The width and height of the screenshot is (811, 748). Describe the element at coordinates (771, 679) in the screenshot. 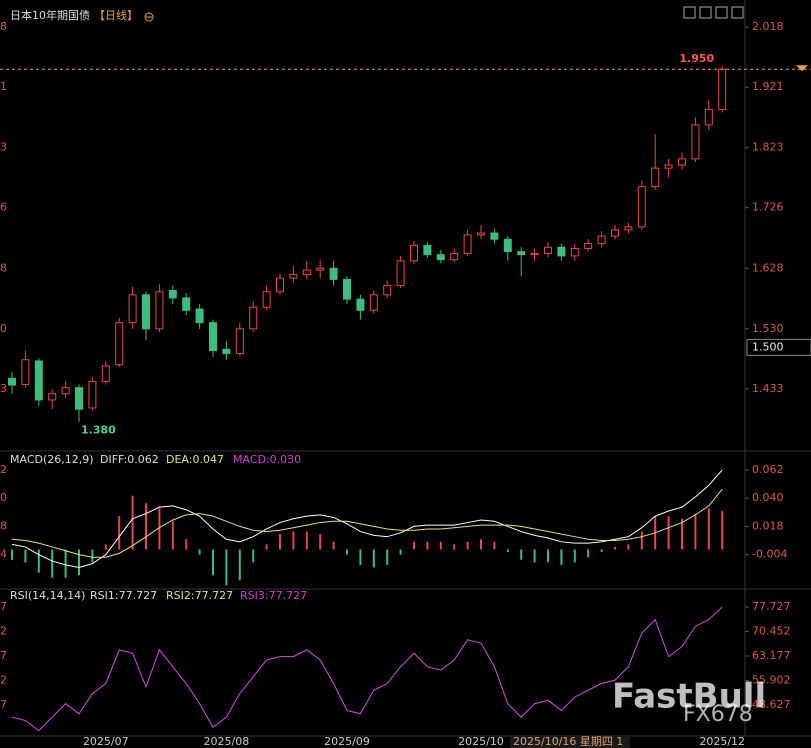

I see `y-tick-label: 55.902` at that location.